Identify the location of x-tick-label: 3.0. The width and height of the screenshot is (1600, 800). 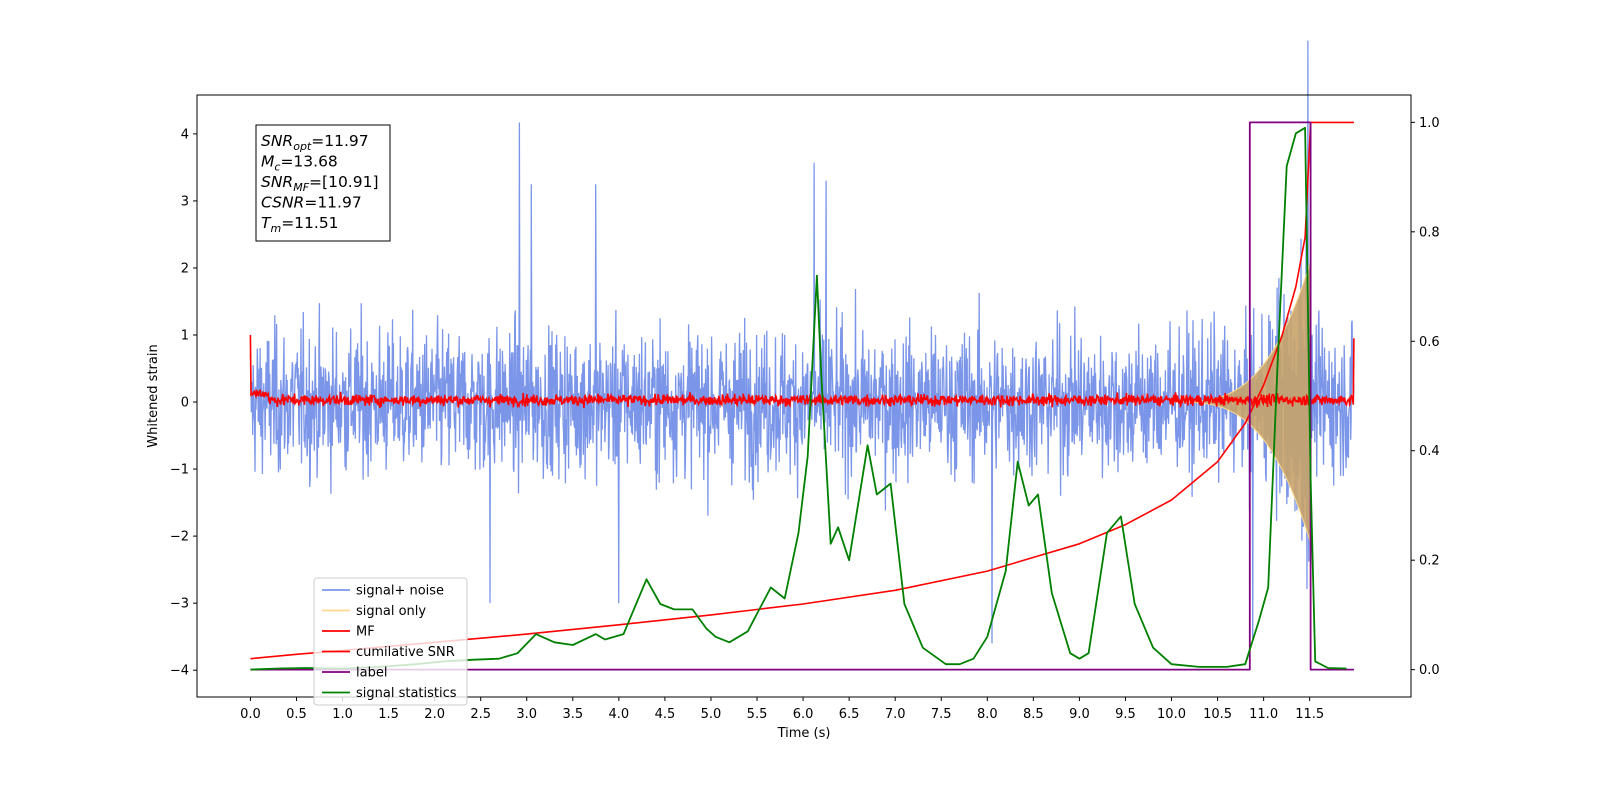
(526, 714).